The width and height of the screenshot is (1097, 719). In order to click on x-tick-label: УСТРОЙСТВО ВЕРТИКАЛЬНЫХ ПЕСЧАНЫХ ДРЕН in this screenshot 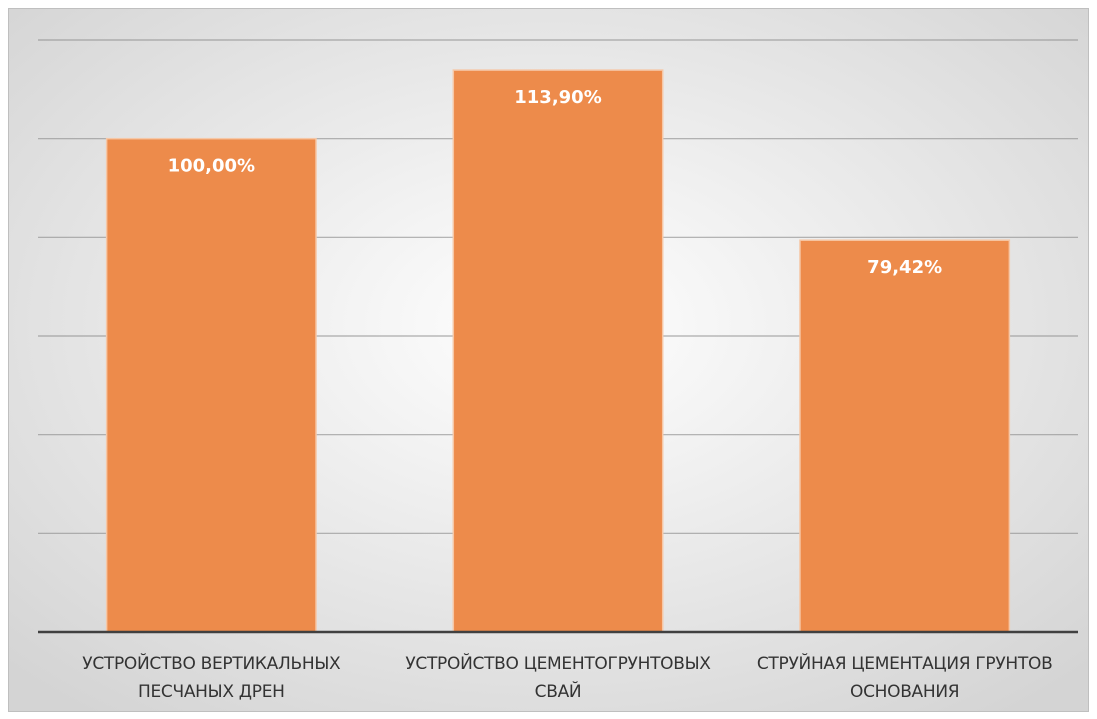, I will do `click(211, 678)`.